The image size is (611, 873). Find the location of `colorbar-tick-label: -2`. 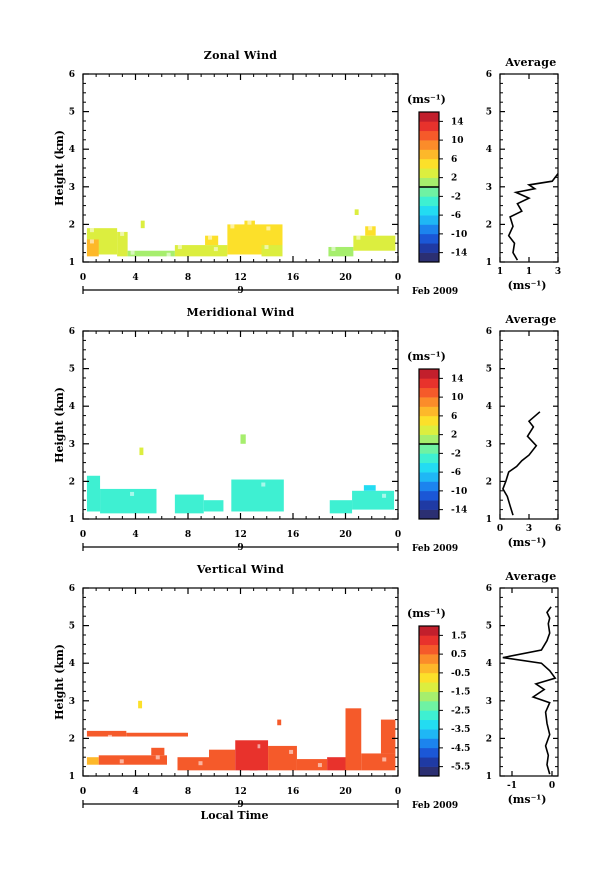

colorbar-tick-label: -2 is located at coordinates (456, 454).